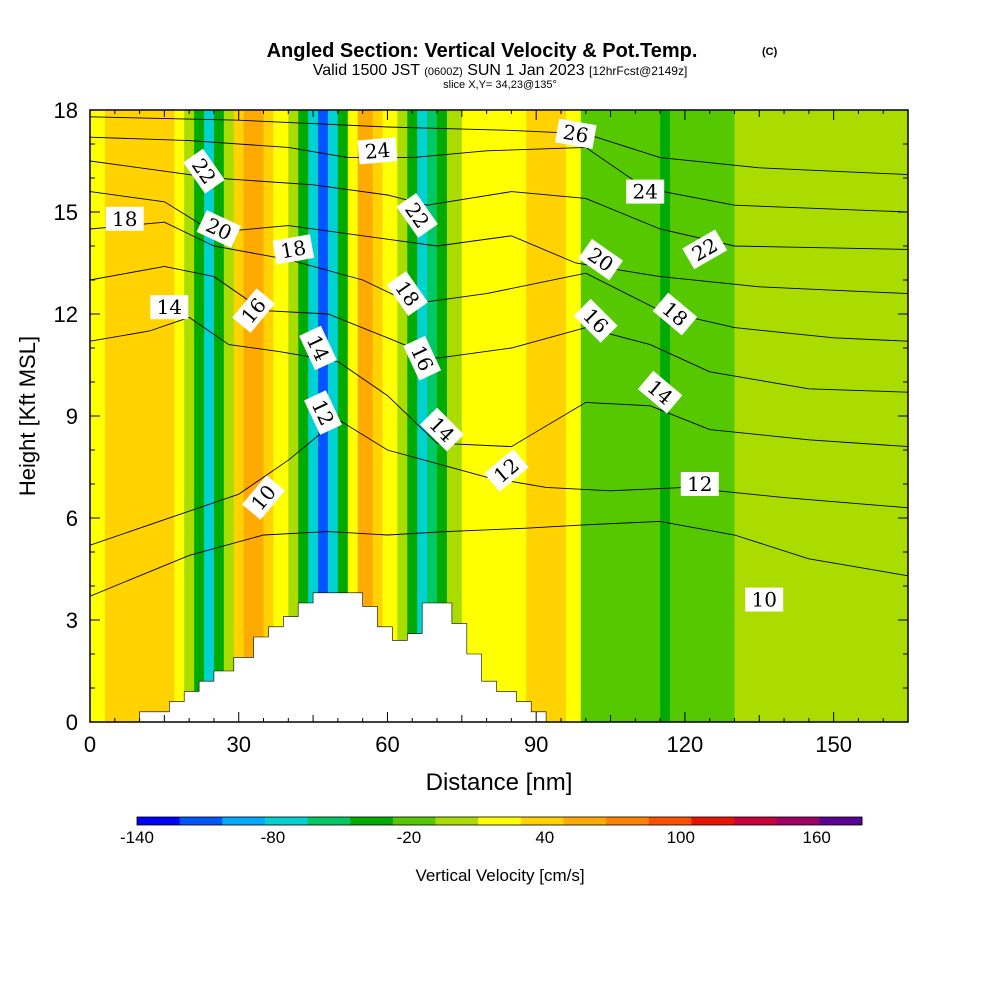  I want to click on contour-label-text: 12, so click(699, 484).